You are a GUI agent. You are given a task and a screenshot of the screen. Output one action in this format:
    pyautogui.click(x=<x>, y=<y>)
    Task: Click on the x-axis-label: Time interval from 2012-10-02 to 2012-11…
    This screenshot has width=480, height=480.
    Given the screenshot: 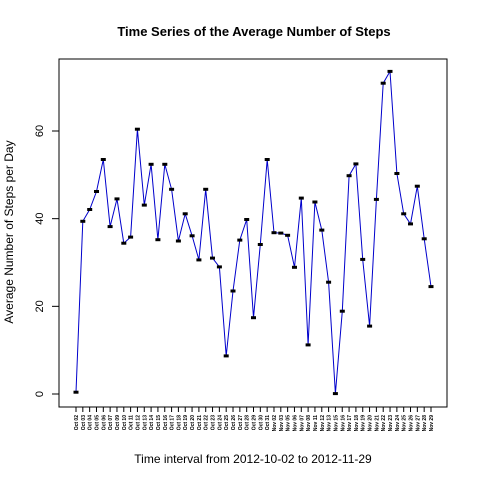 What is the action you would take?
    pyautogui.click(x=253, y=459)
    